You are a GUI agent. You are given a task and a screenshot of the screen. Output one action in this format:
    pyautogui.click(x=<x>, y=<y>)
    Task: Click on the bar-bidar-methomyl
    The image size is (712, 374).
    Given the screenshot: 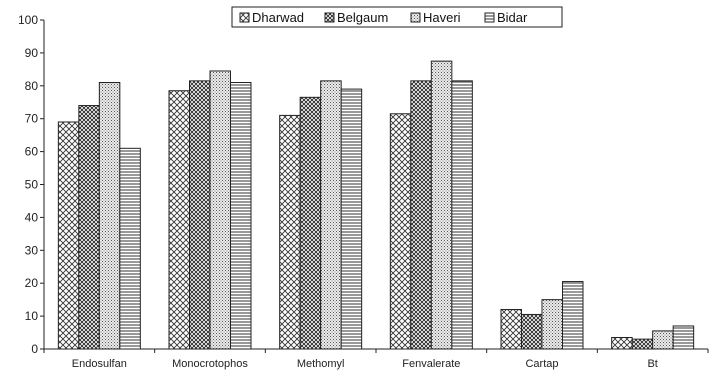 What is the action you would take?
    pyautogui.click(x=351, y=219)
    